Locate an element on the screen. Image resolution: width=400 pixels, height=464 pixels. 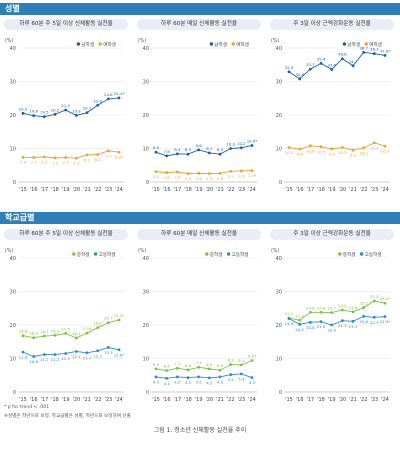
data-label: 10.9* is located at coordinates (252, 140).